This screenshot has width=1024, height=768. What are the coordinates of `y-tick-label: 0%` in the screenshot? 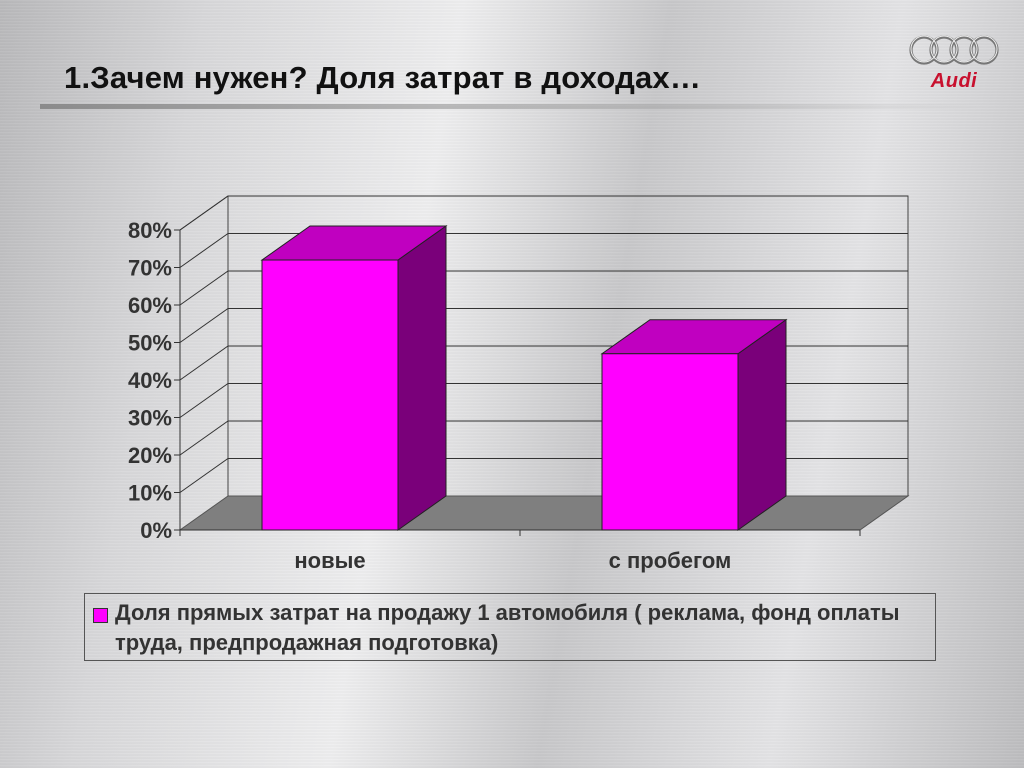 It's located at (156, 530).